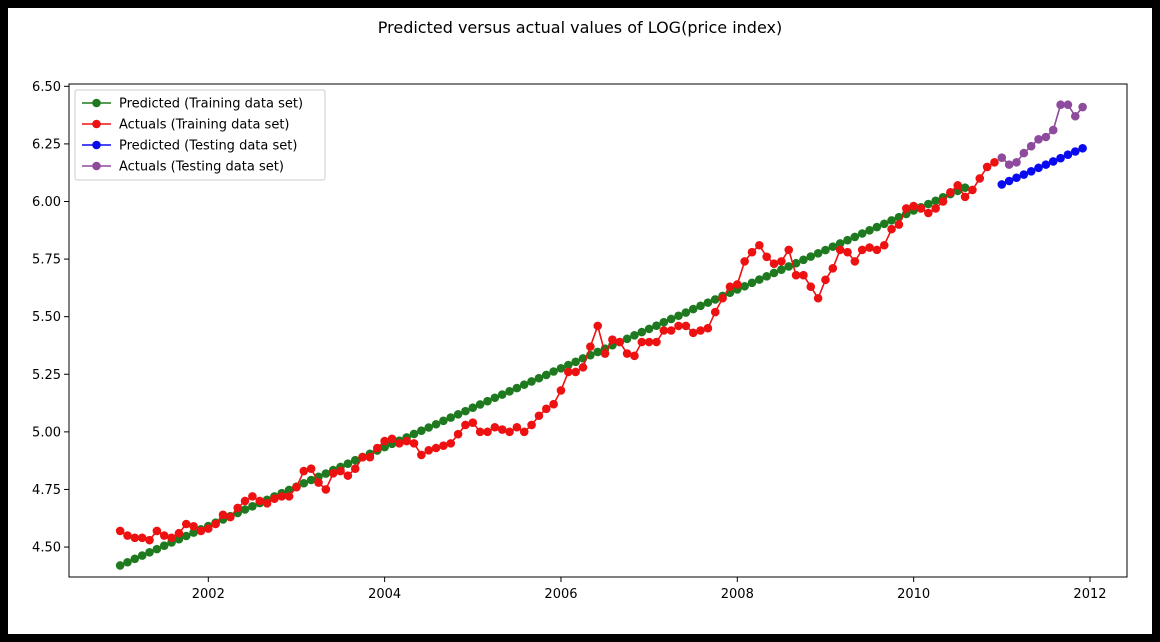 The height and width of the screenshot is (642, 1160). What do you see at coordinates (208, 594) in the screenshot?
I see `x-tick-label: 2002` at bounding box center [208, 594].